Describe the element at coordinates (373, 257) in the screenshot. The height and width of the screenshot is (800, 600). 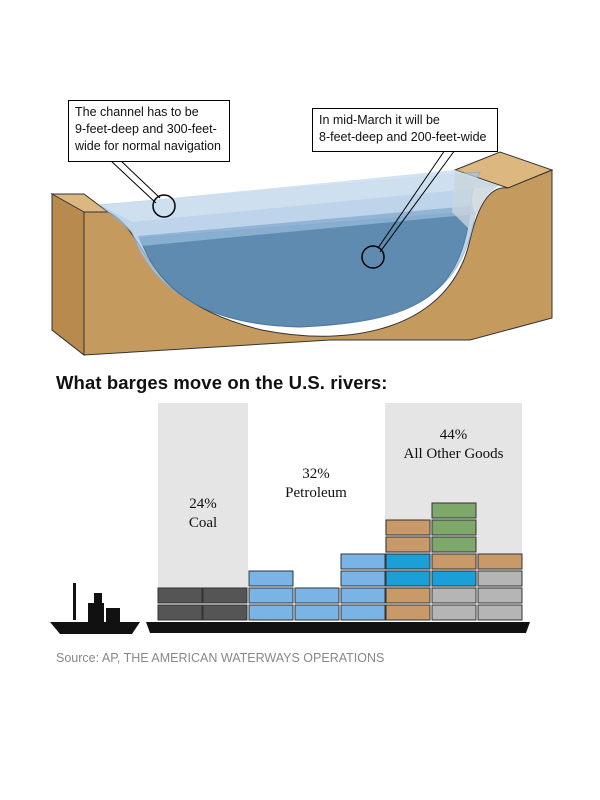
I see `march-level-marker` at that location.